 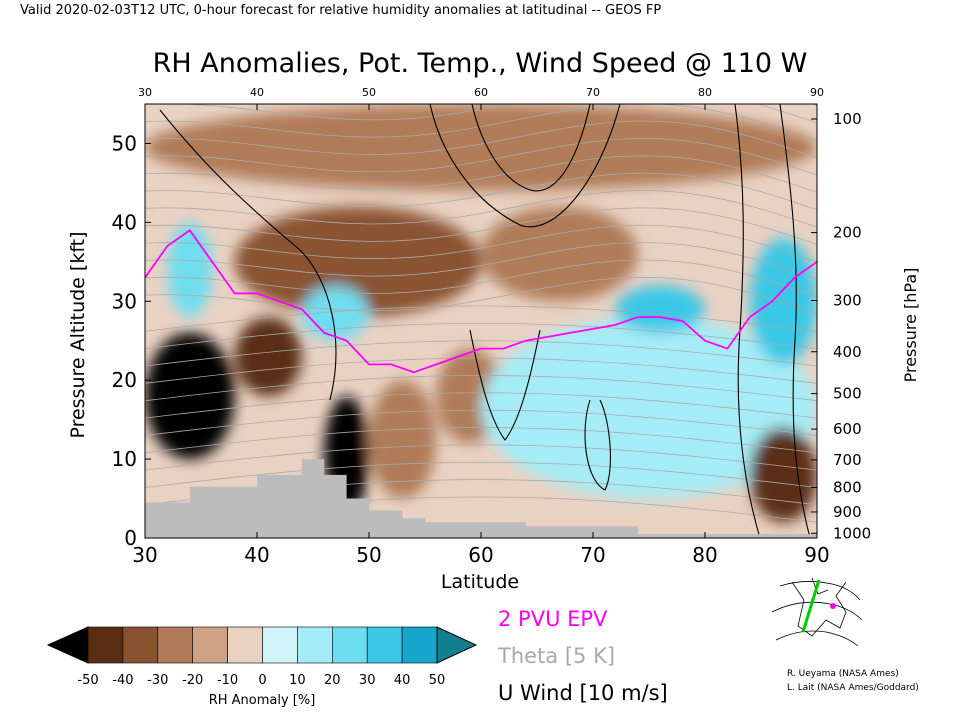 What do you see at coordinates (262, 700) in the screenshot?
I see `colorbar-label: RH Anomaly [%]` at bounding box center [262, 700].